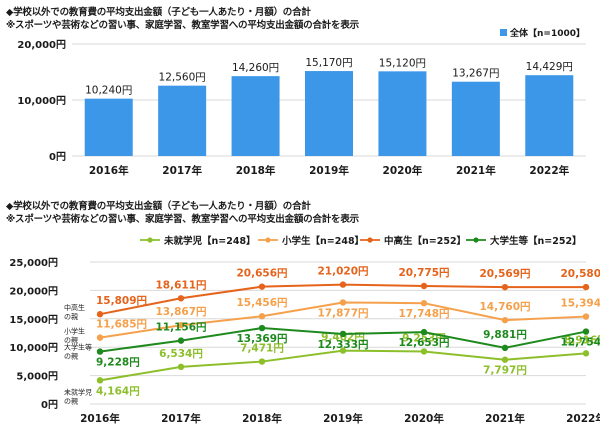 The height and width of the screenshot is (428, 600). Describe the element at coordinates (121, 301) in the screenshot. I see `chart2-data-label: 15,809円` at that location.